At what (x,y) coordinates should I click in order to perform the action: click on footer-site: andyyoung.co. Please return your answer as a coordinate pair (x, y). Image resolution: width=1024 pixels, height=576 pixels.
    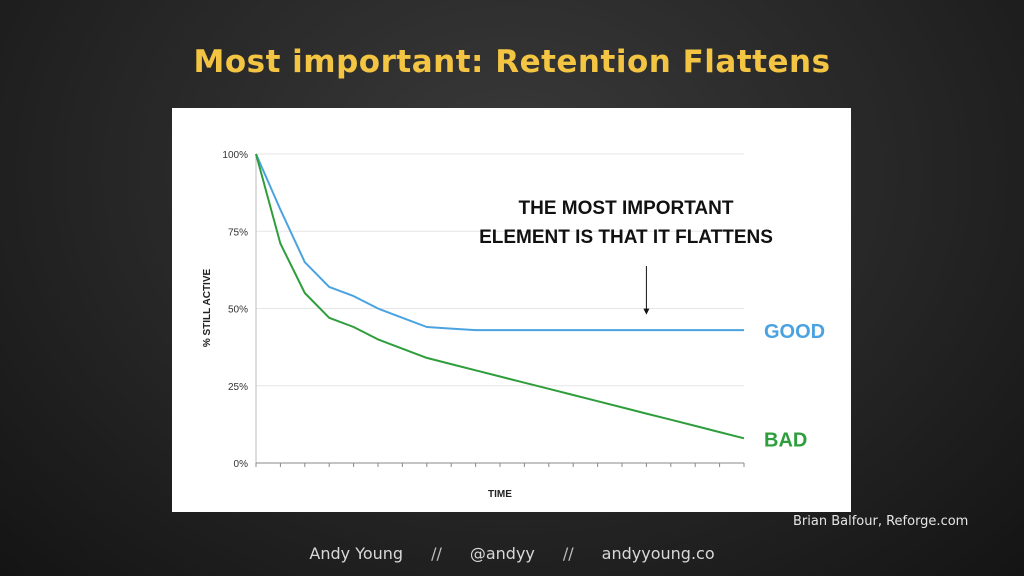
    Looking at the image, I should click on (658, 553).